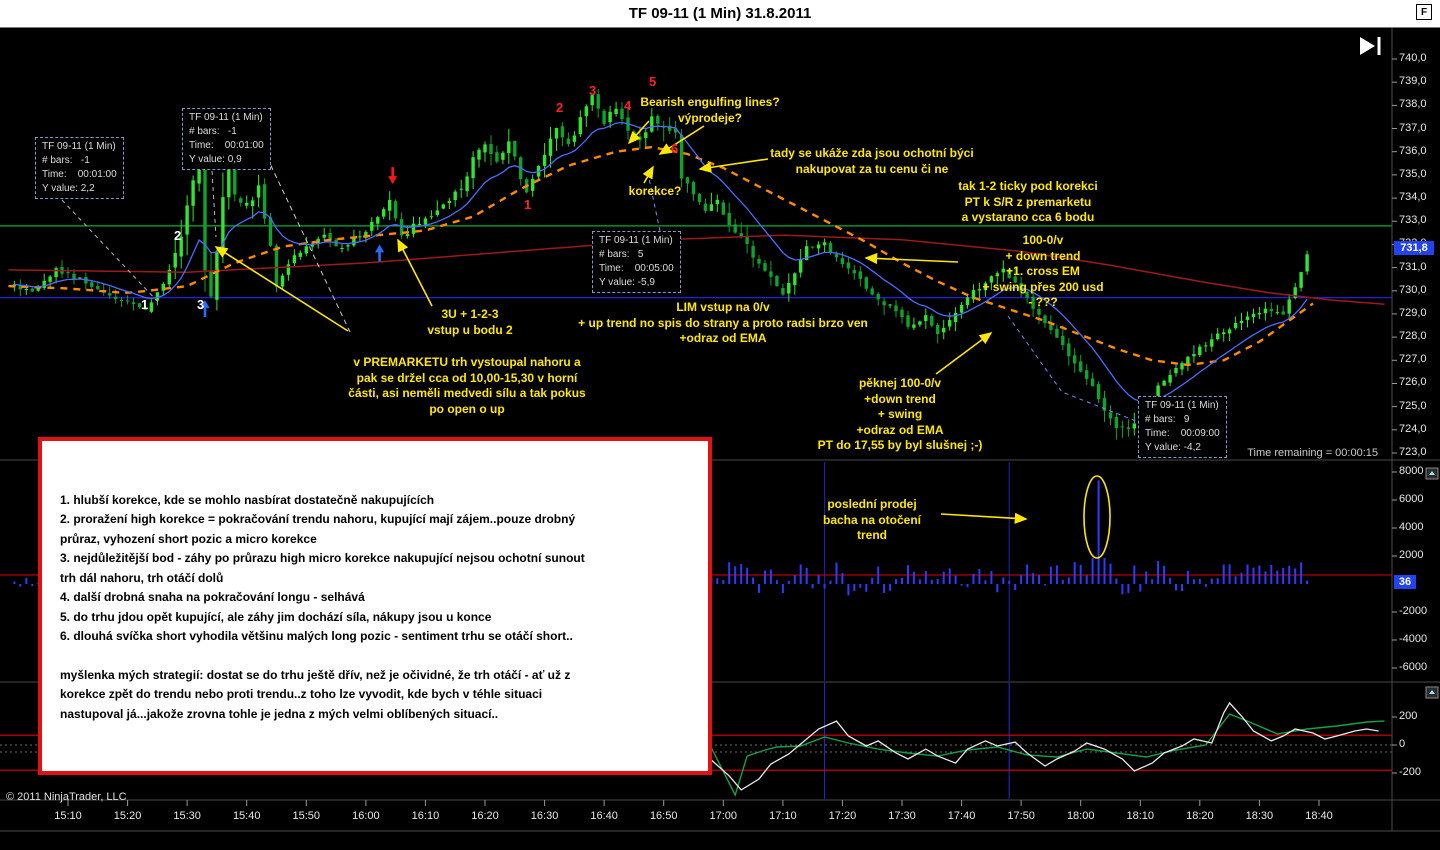 Image resolution: width=1440 pixels, height=850 pixels. I want to click on chart-title-bar: TF 09-11 (1 Min) 31.8.2011 F, so click(720, 14).